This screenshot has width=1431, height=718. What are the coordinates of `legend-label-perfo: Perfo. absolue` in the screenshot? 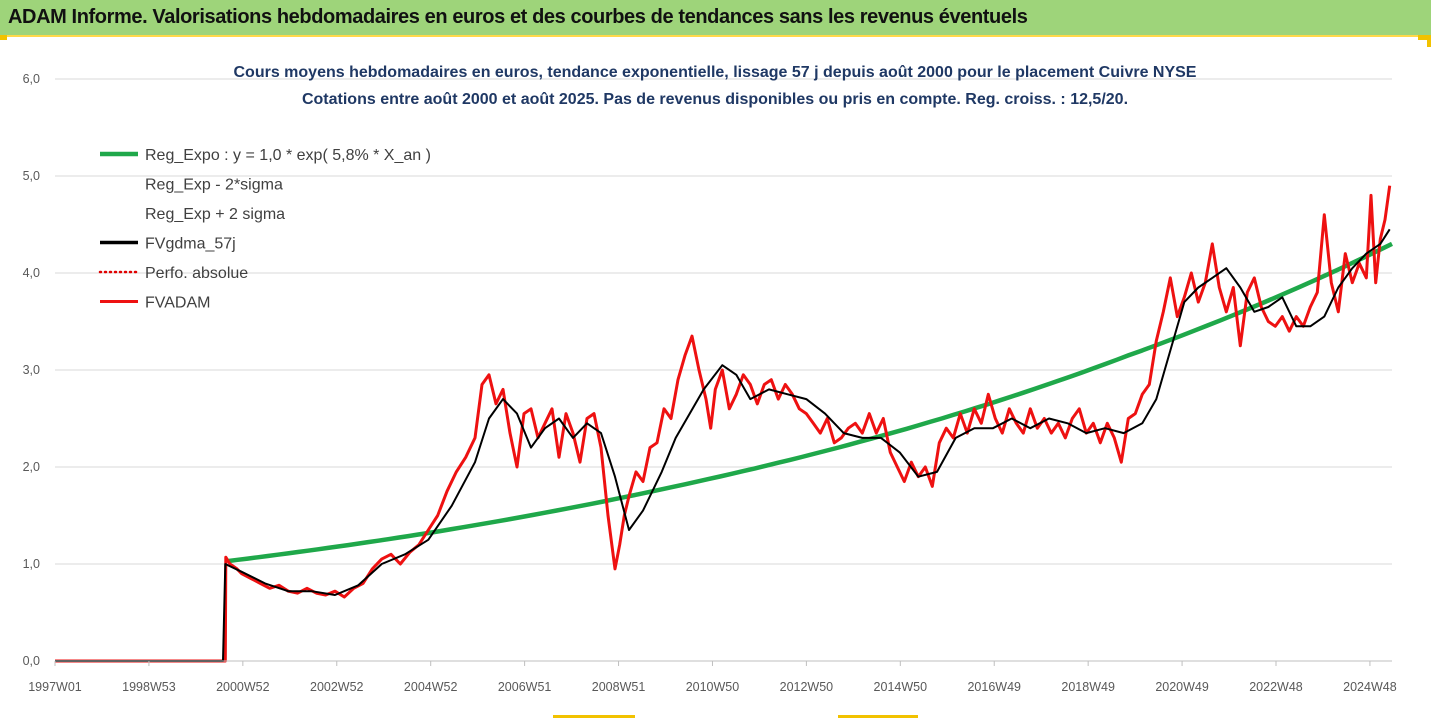 It's located at (196, 273).